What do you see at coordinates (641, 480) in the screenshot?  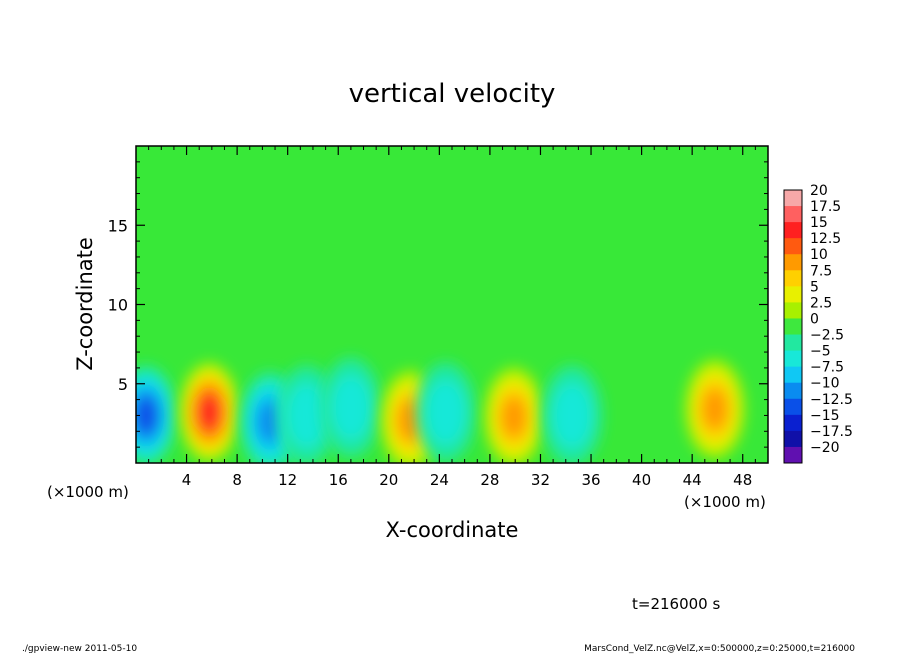 I see `x-tick-label: 40` at bounding box center [641, 480].